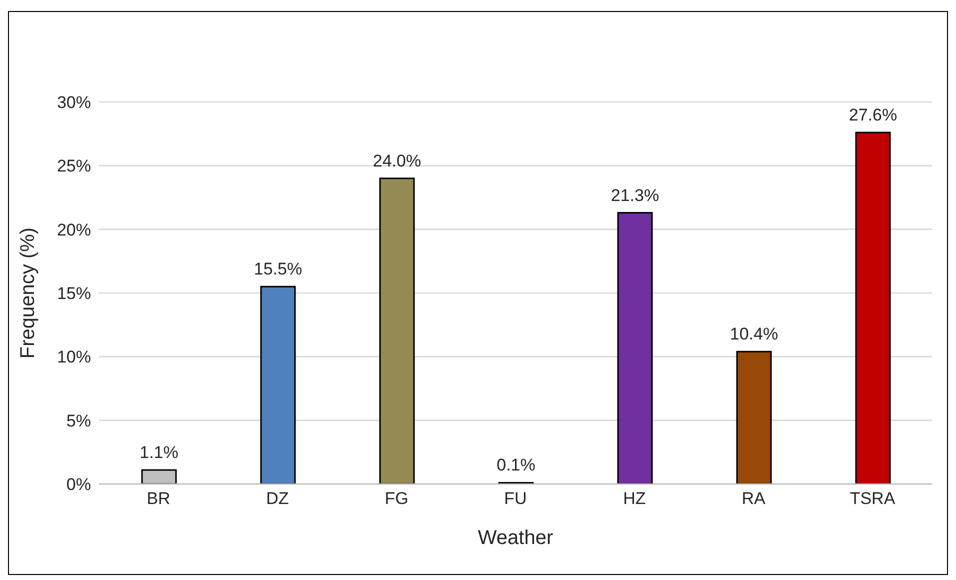  I want to click on data-label: 27.6%, so click(873, 115).